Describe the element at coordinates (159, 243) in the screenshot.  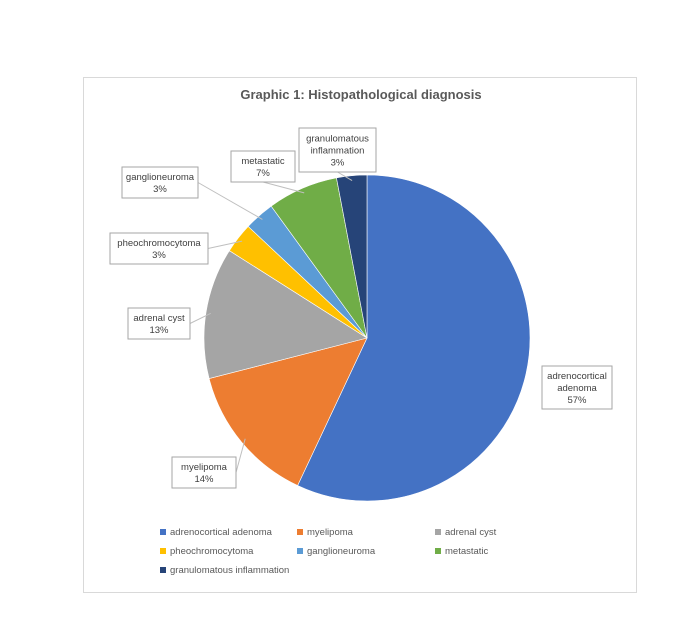
I see `data-label-category: pheochromocytoma` at that location.